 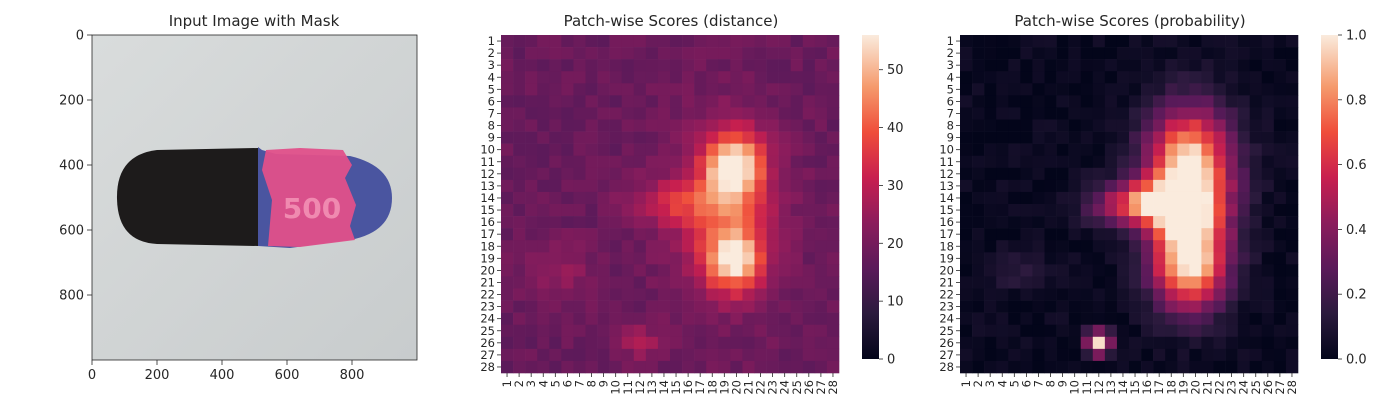 What do you see at coordinates (833, 387) in the screenshot?
I see `x-tick-label: 28` at bounding box center [833, 387].